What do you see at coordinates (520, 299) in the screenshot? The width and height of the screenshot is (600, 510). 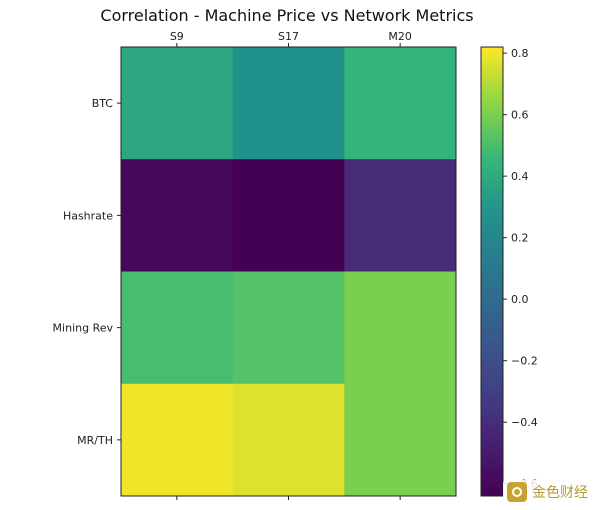 I see `colorbar-tick-label: 0.0` at bounding box center [520, 299].